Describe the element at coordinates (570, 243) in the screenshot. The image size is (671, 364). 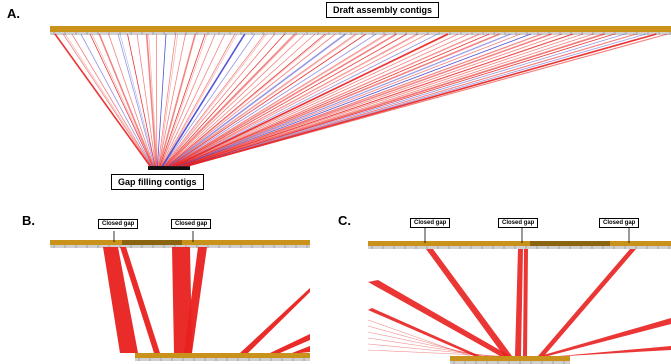
I see `panel-c-filled-region` at that location.